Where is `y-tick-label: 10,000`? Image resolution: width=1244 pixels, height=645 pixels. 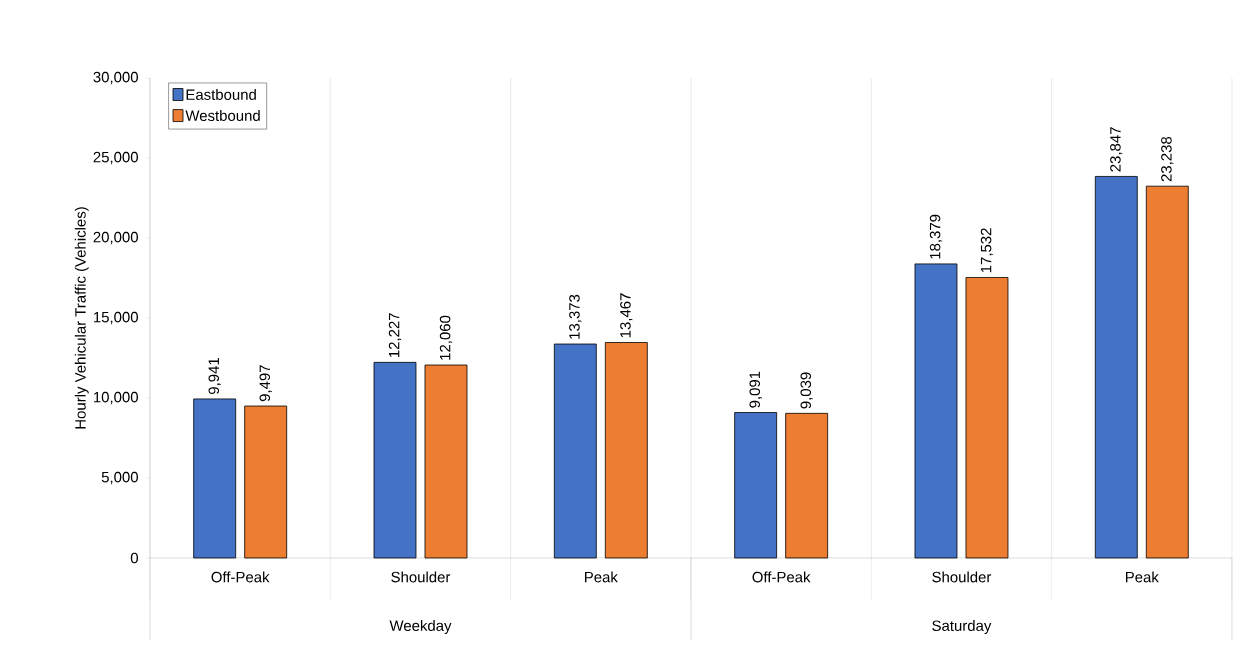
y-tick-label: 10,000 is located at coordinates (116, 398).